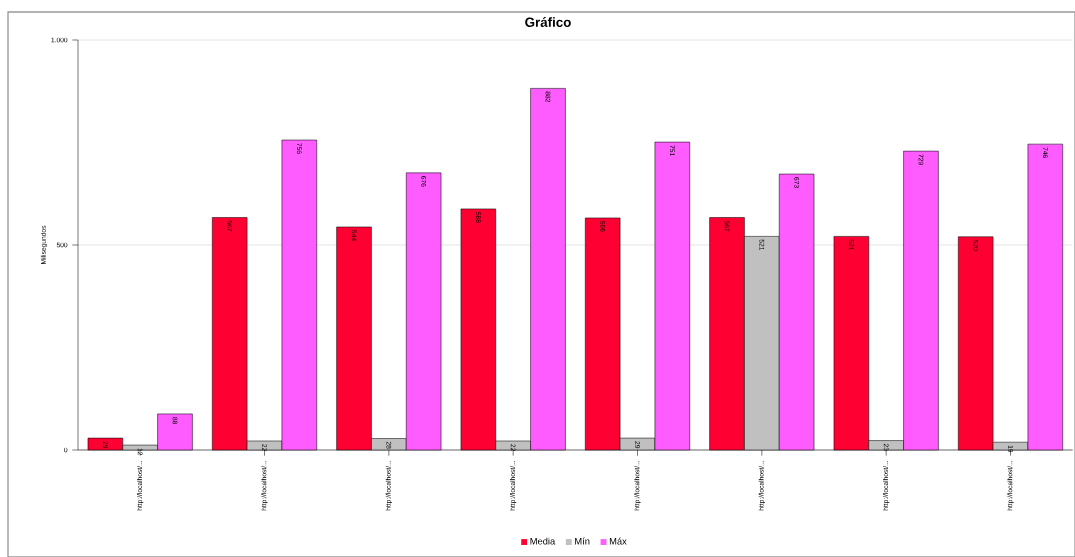 The height and width of the screenshot is (557, 1075). What do you see at coordinates (618, 541) in the screenshot?
I see `legend-label: Máx` at bounding box center [618, 541].